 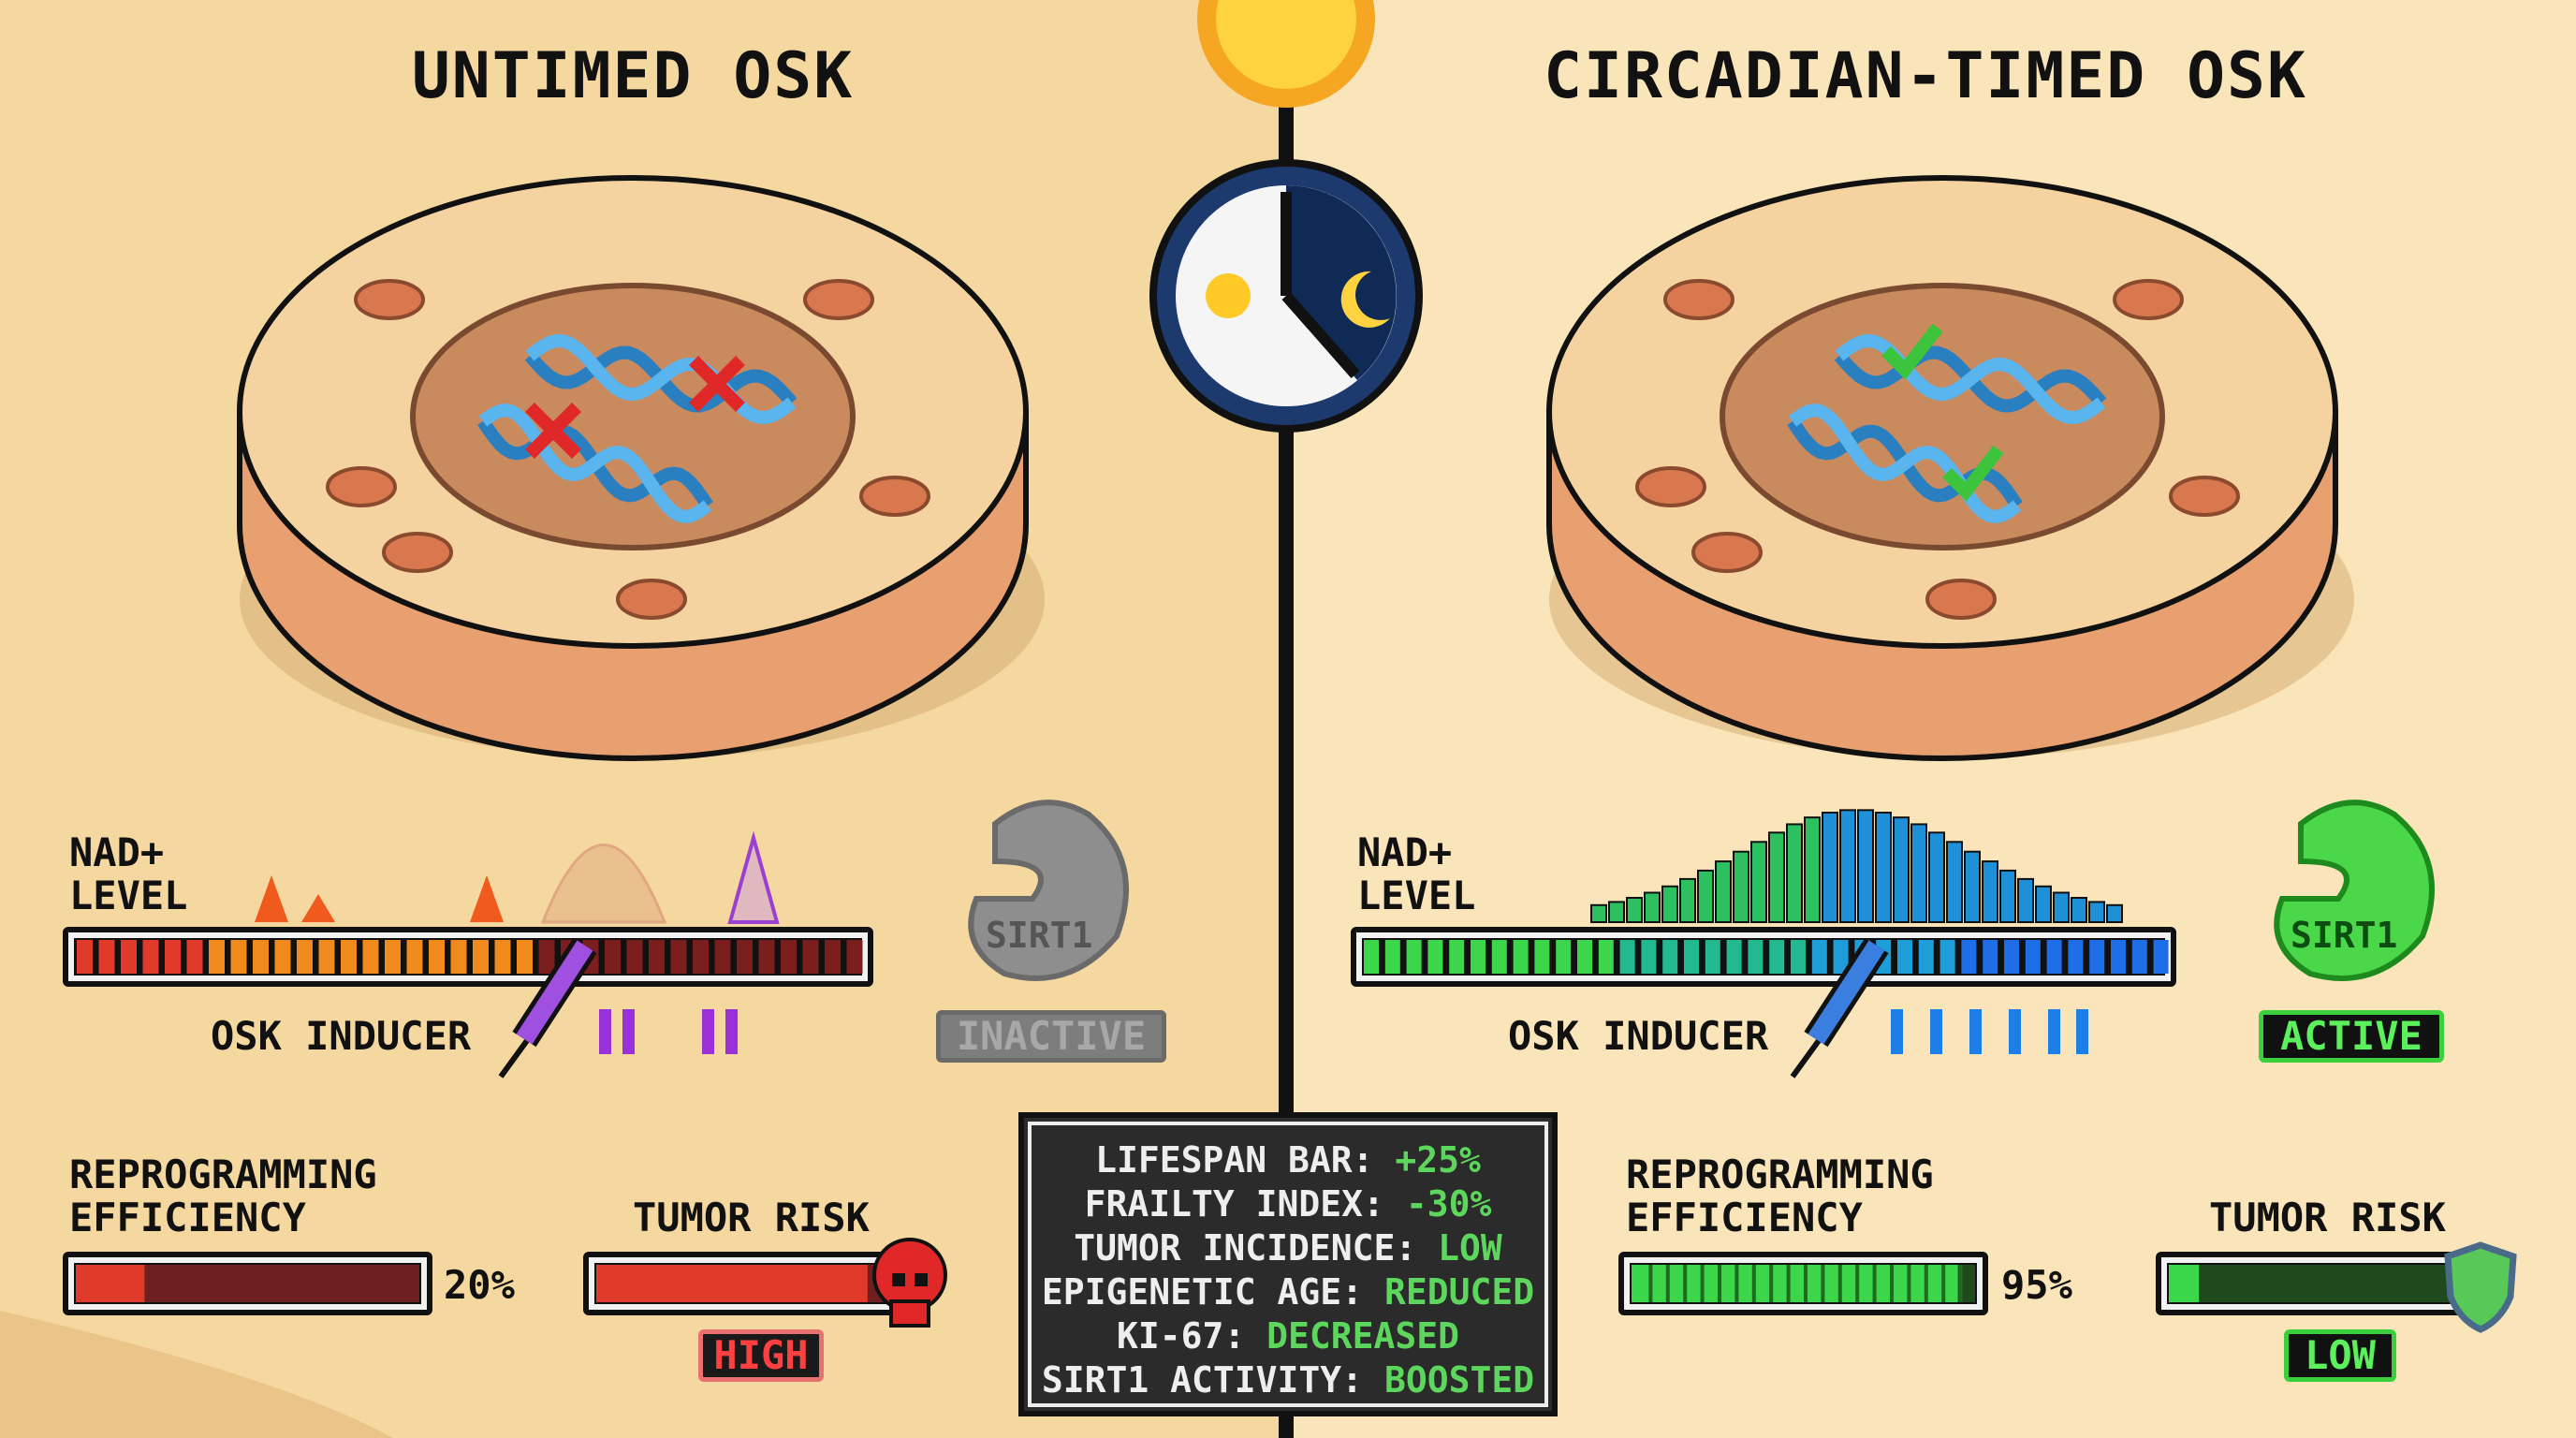 I want to click on right-cell, so click(x=1950, y=468).